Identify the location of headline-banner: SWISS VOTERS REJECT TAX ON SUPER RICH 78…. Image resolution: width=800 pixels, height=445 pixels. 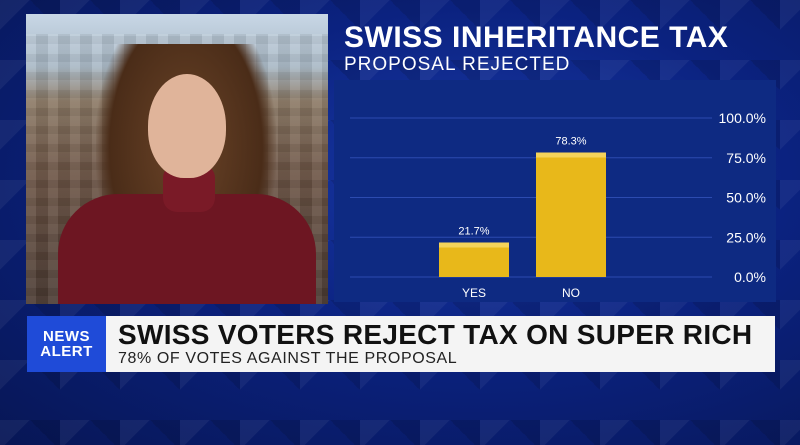
(440, 344).